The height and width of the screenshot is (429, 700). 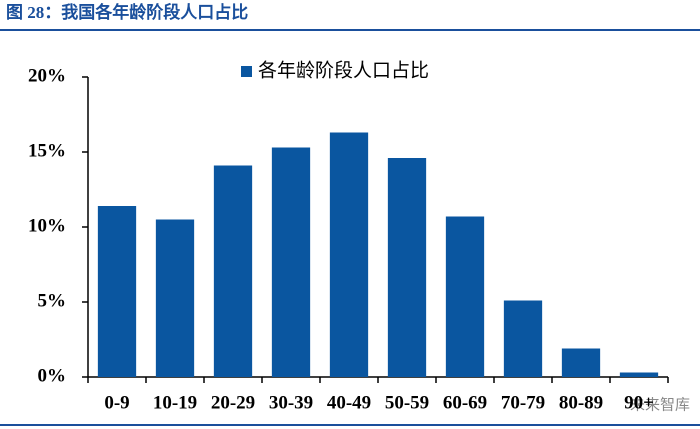 I want to click on x-tick-label: 40-49, so click(x=349, y=402).